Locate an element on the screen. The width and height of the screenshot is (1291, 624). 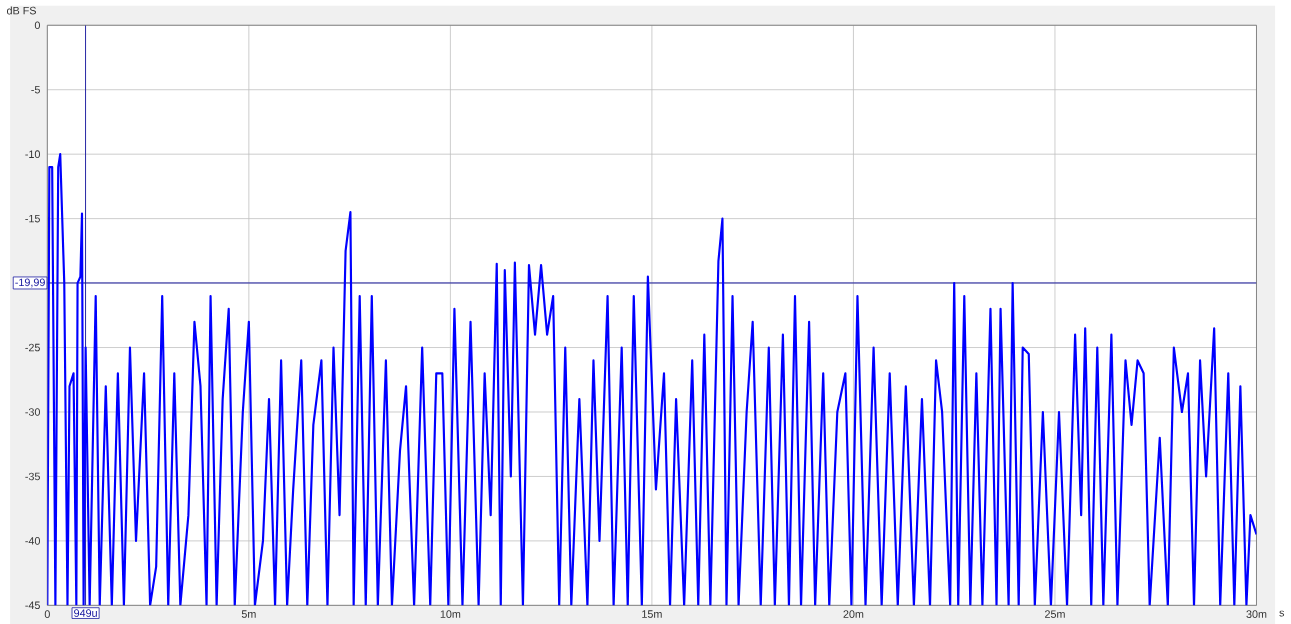
x-tick-label: 15m is located at coordinates (652, 614).